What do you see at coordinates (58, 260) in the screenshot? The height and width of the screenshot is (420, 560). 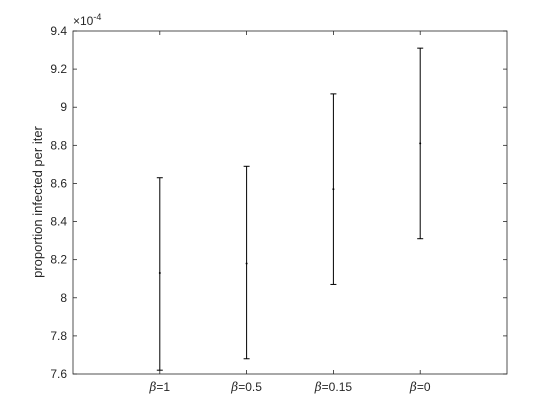 I see `y-tick-label: 8.2` at bounding box center [58, 260].